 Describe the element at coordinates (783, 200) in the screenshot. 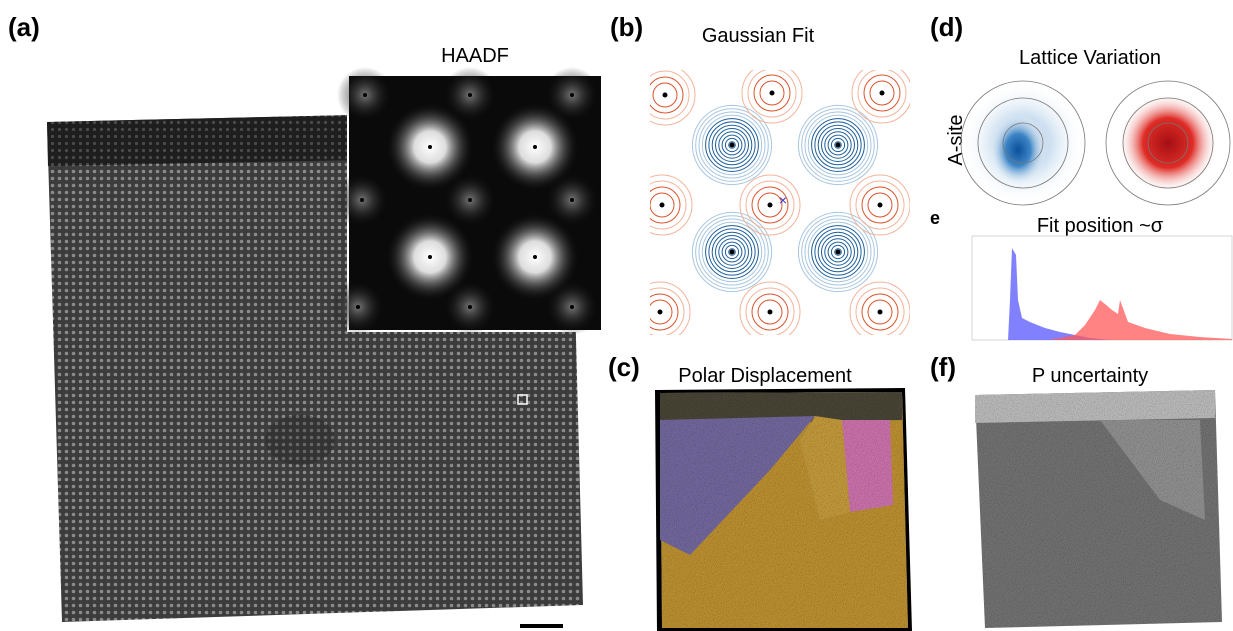

I see `fit-marker: ×` at that location.